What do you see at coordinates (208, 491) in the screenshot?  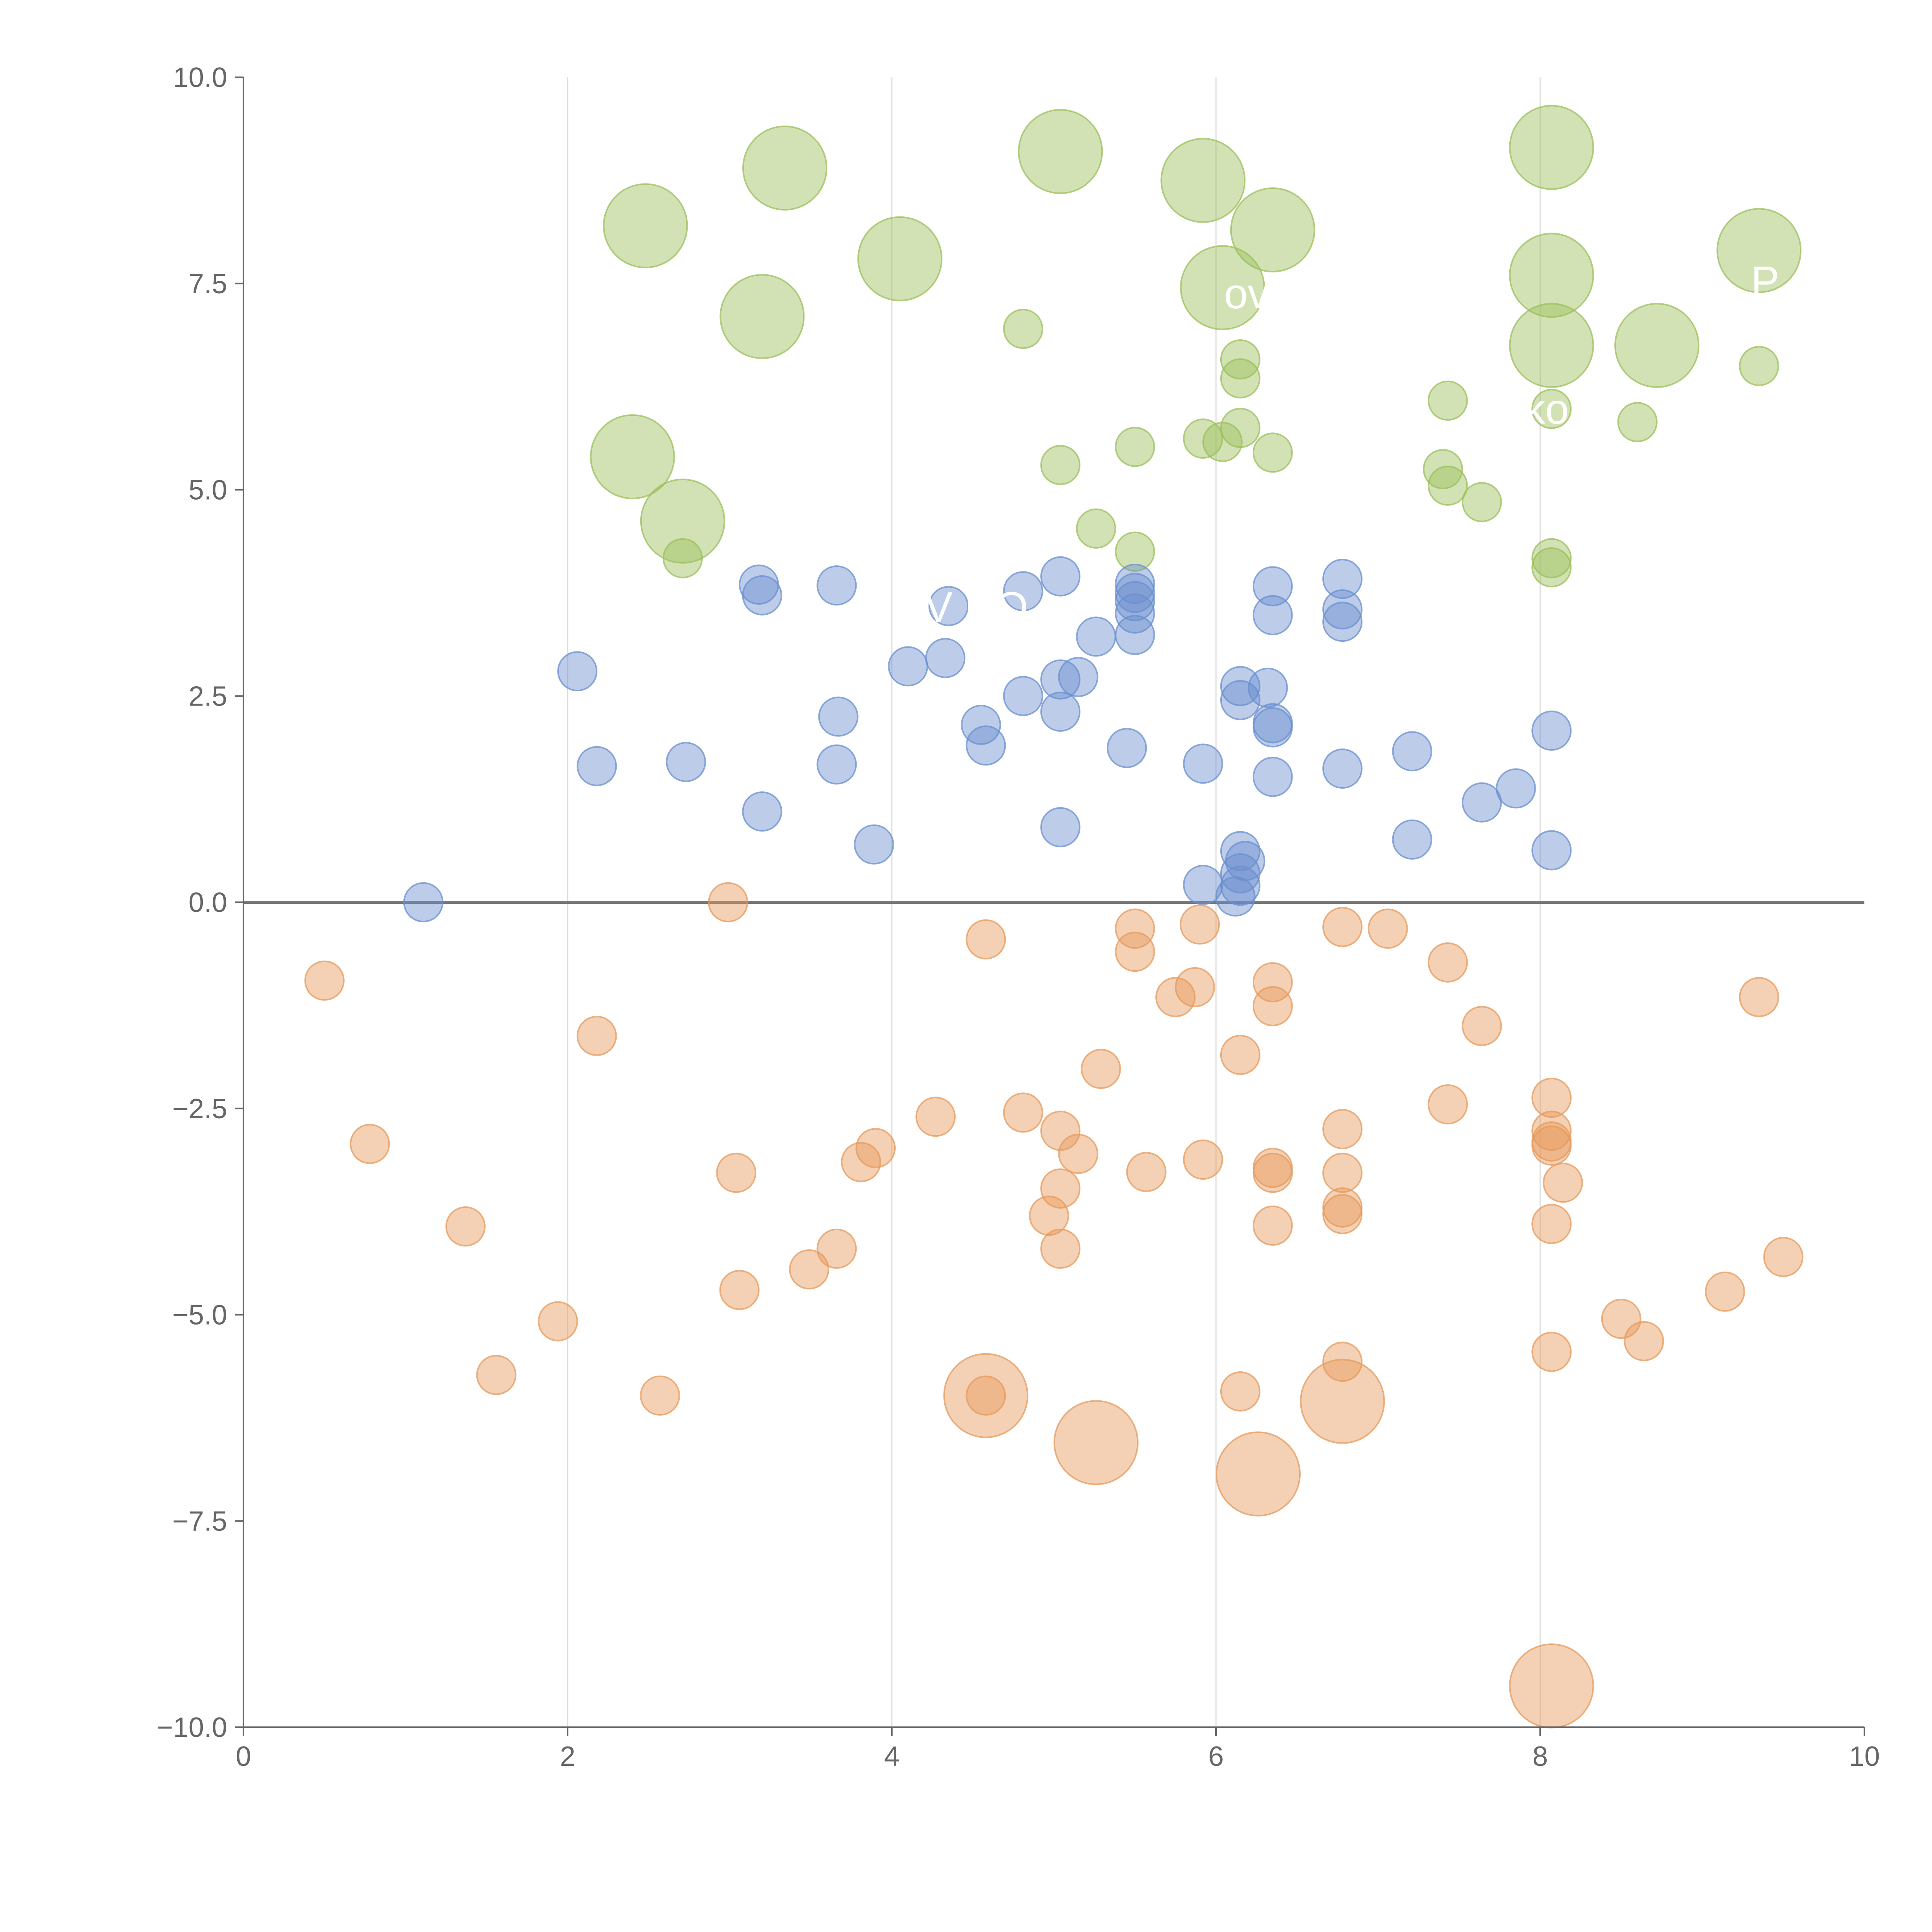 I see `y-tick-label: 5.0` at bounding box center [208, 491].